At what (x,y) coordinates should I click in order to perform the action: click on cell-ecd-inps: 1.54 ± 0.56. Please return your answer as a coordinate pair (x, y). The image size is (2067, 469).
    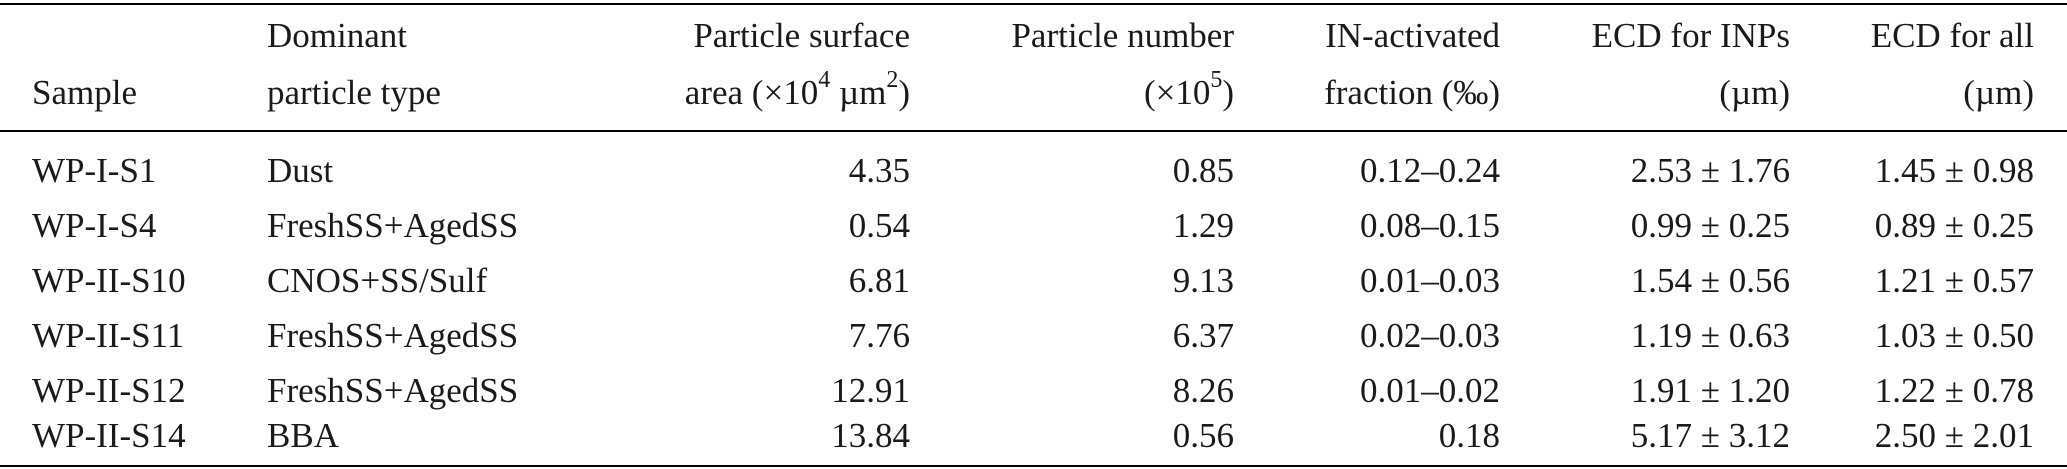
    Looking at the image, I should click on (1710, 280).